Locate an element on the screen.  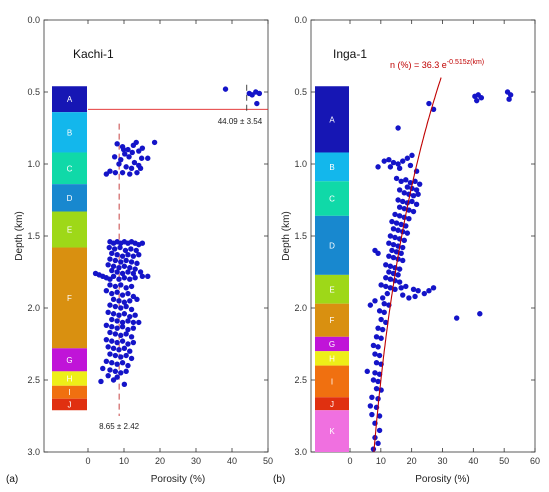
p1-xtick-label: 40 is located at coordinates (232, 461).